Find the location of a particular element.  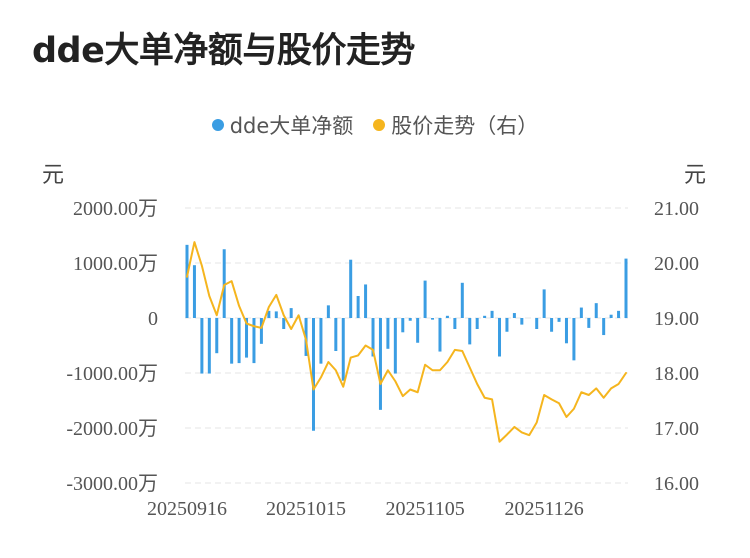

left-axis-tick-label: -3000.00万 is located at coordinates (112, 484).